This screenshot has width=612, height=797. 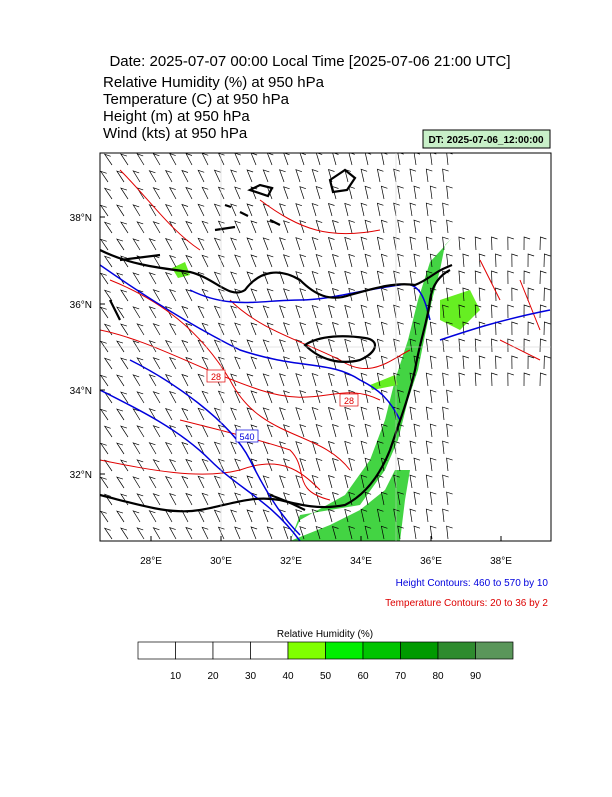 What do you see at coordinates (476, 676) in the screenshot?
I see `colorbar-label: 90` at bounding box center [476, 676].